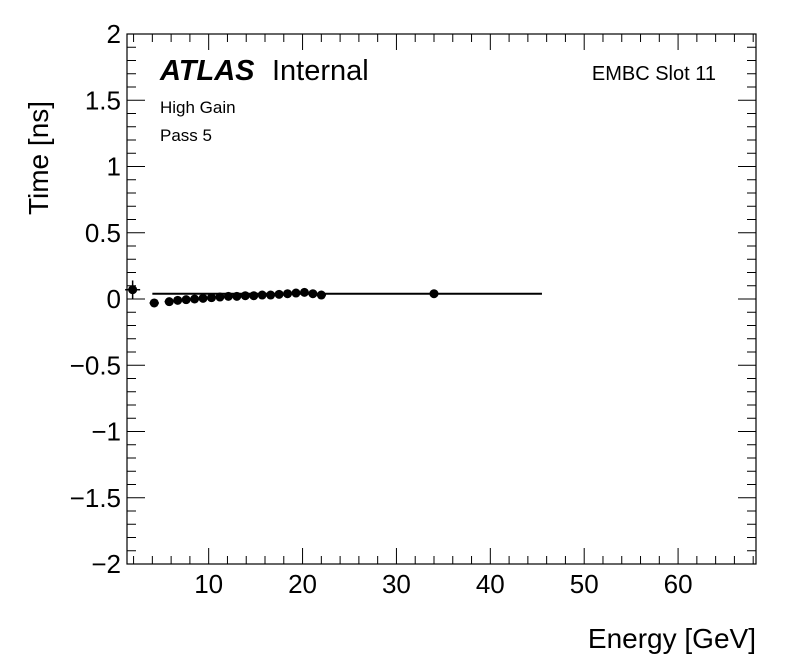 The height and width of the screenshot is (672, 796). I want to click on x-tick-label: 10, so click(208, 584).